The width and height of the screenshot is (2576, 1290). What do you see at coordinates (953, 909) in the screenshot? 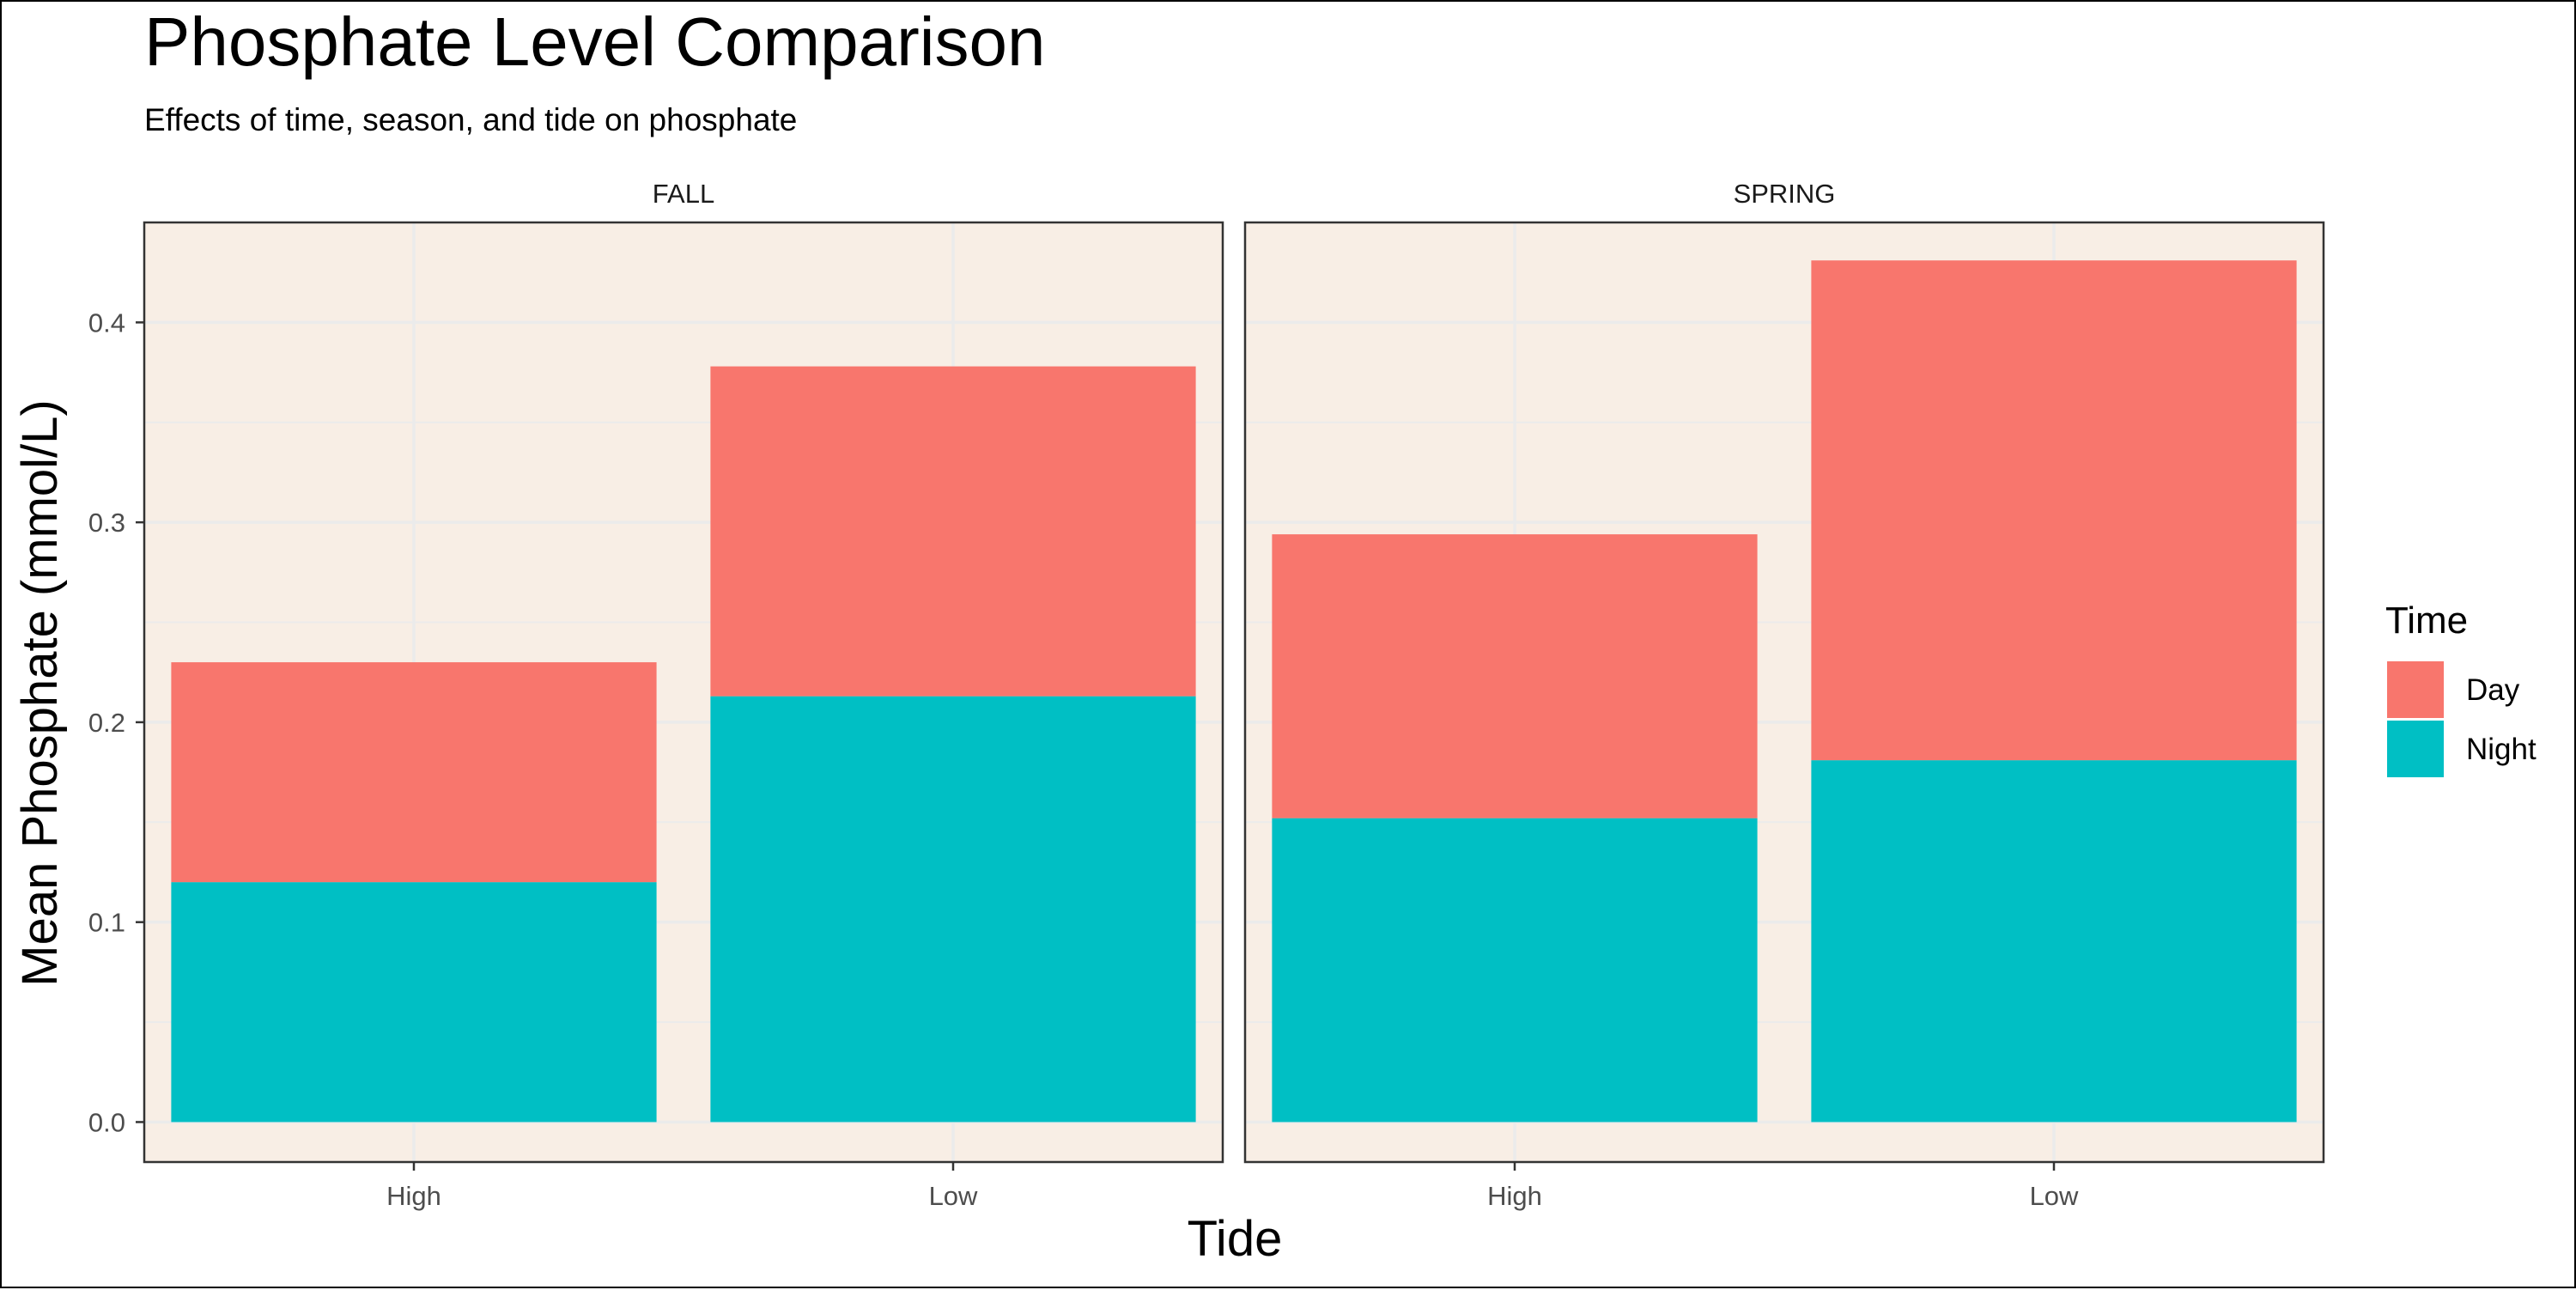
I see `bar-fall-low-night` at bounding box center [953, 909].